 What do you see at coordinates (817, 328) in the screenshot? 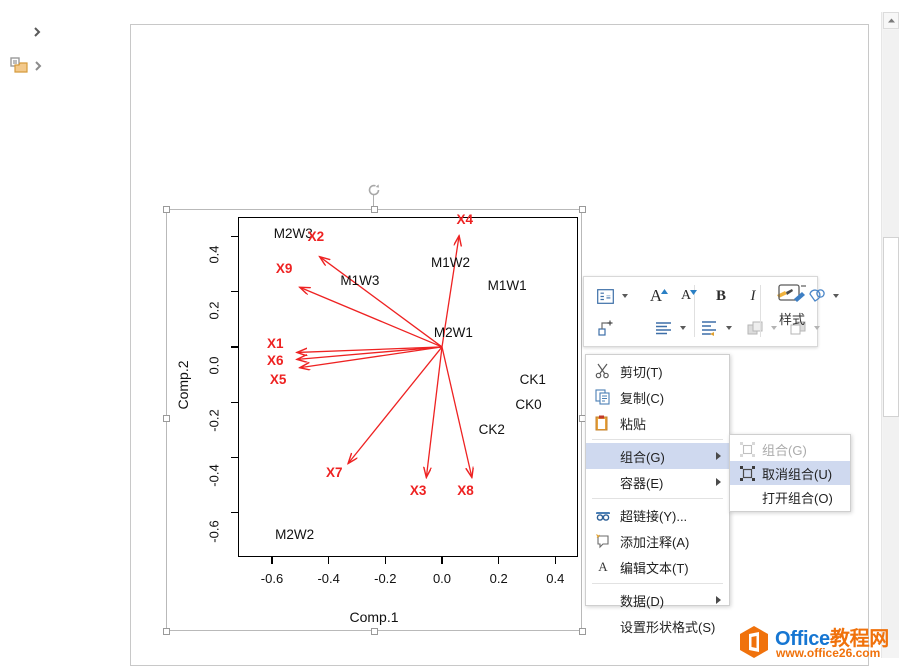
I see `send-backward-dropdown-caret` at bounding box center [817, 328].